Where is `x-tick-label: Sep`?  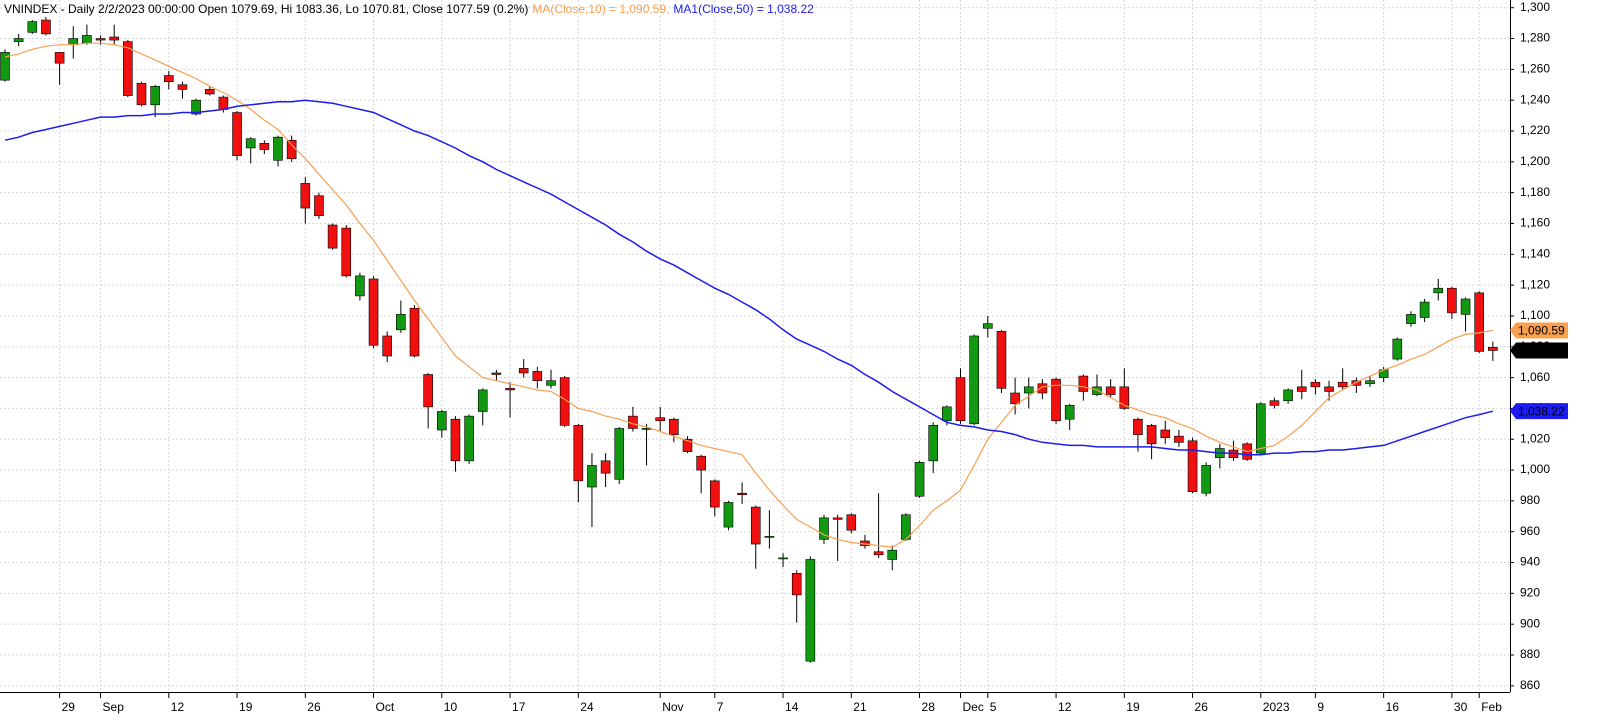 x-tick-label: Sep is located at coordinates (114, 707).